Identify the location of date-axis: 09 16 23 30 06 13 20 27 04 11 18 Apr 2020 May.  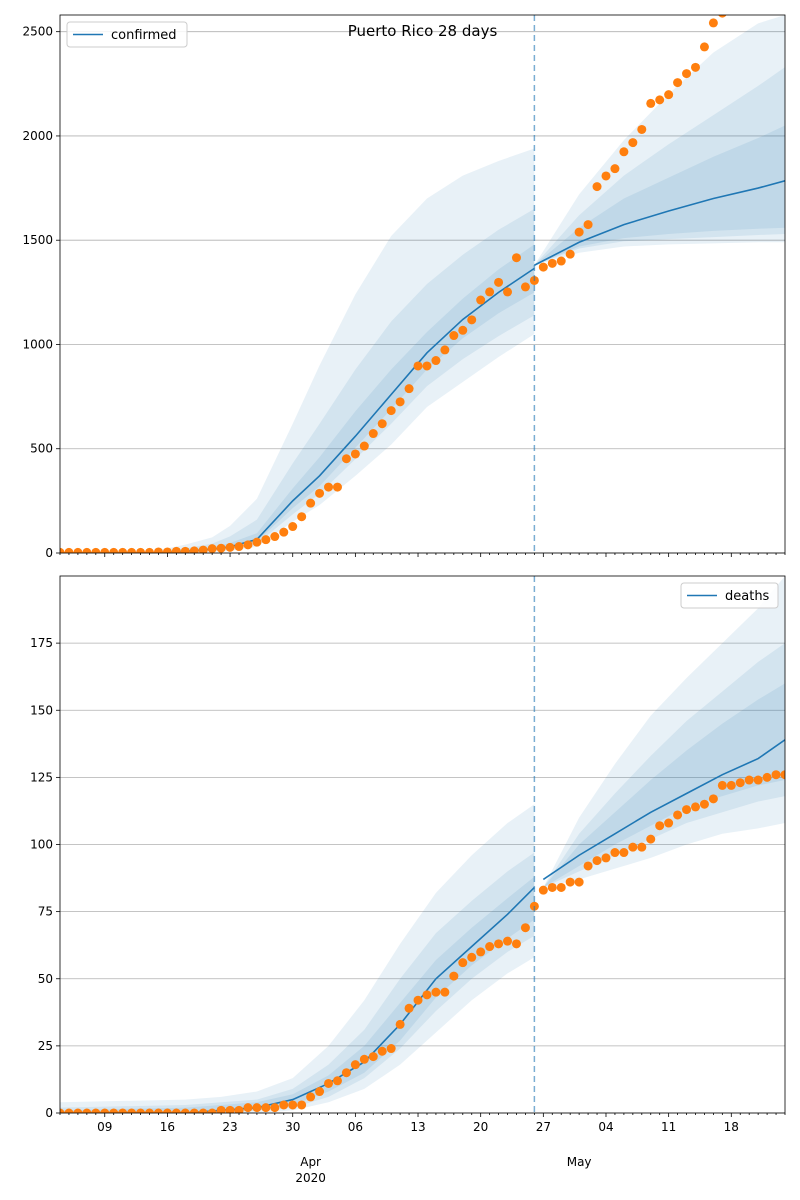
(418, 1152).